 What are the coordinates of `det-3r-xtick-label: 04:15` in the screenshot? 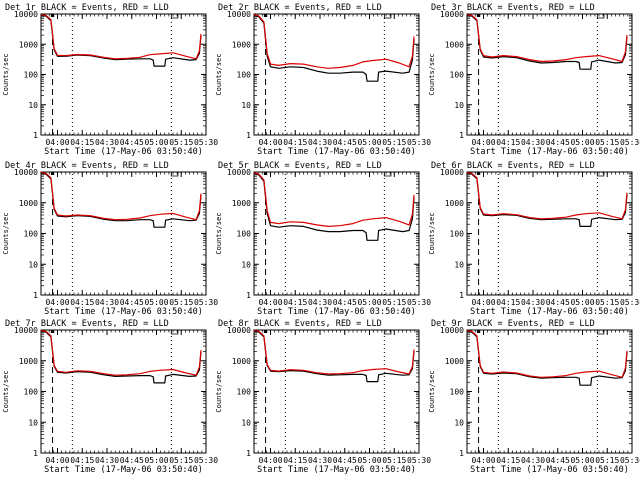 It's located at (508, 142).